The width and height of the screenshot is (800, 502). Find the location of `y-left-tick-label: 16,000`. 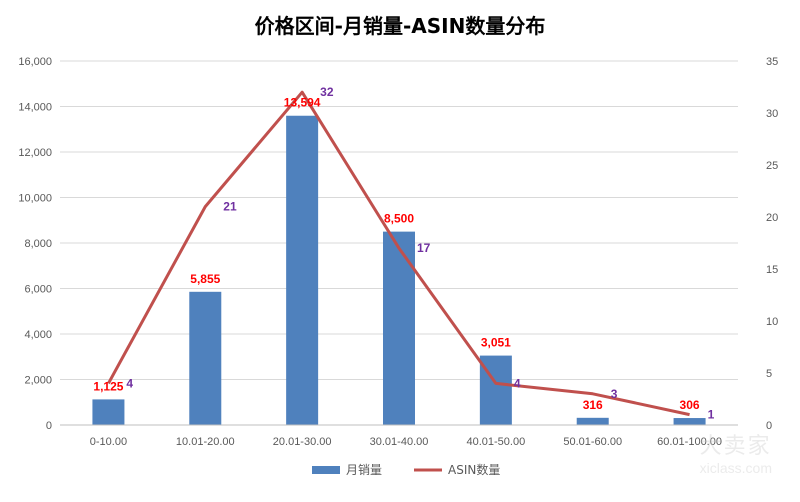

y-left-tick-label: 16,000 is located at coordinates (35, 62).